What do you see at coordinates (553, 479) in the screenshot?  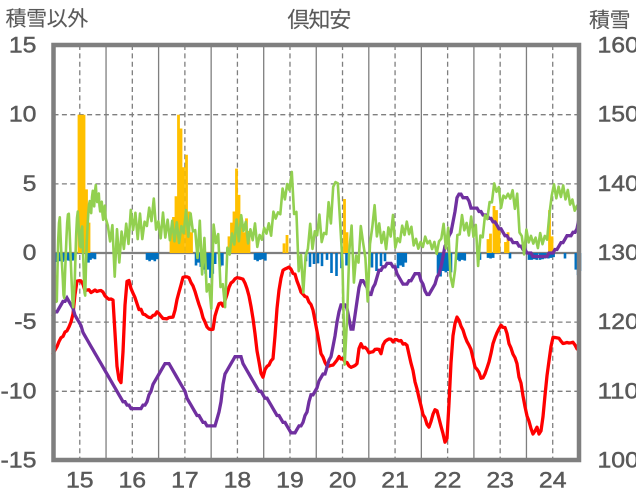 I see `svg-text: 24` at bounding box center [553, 479].